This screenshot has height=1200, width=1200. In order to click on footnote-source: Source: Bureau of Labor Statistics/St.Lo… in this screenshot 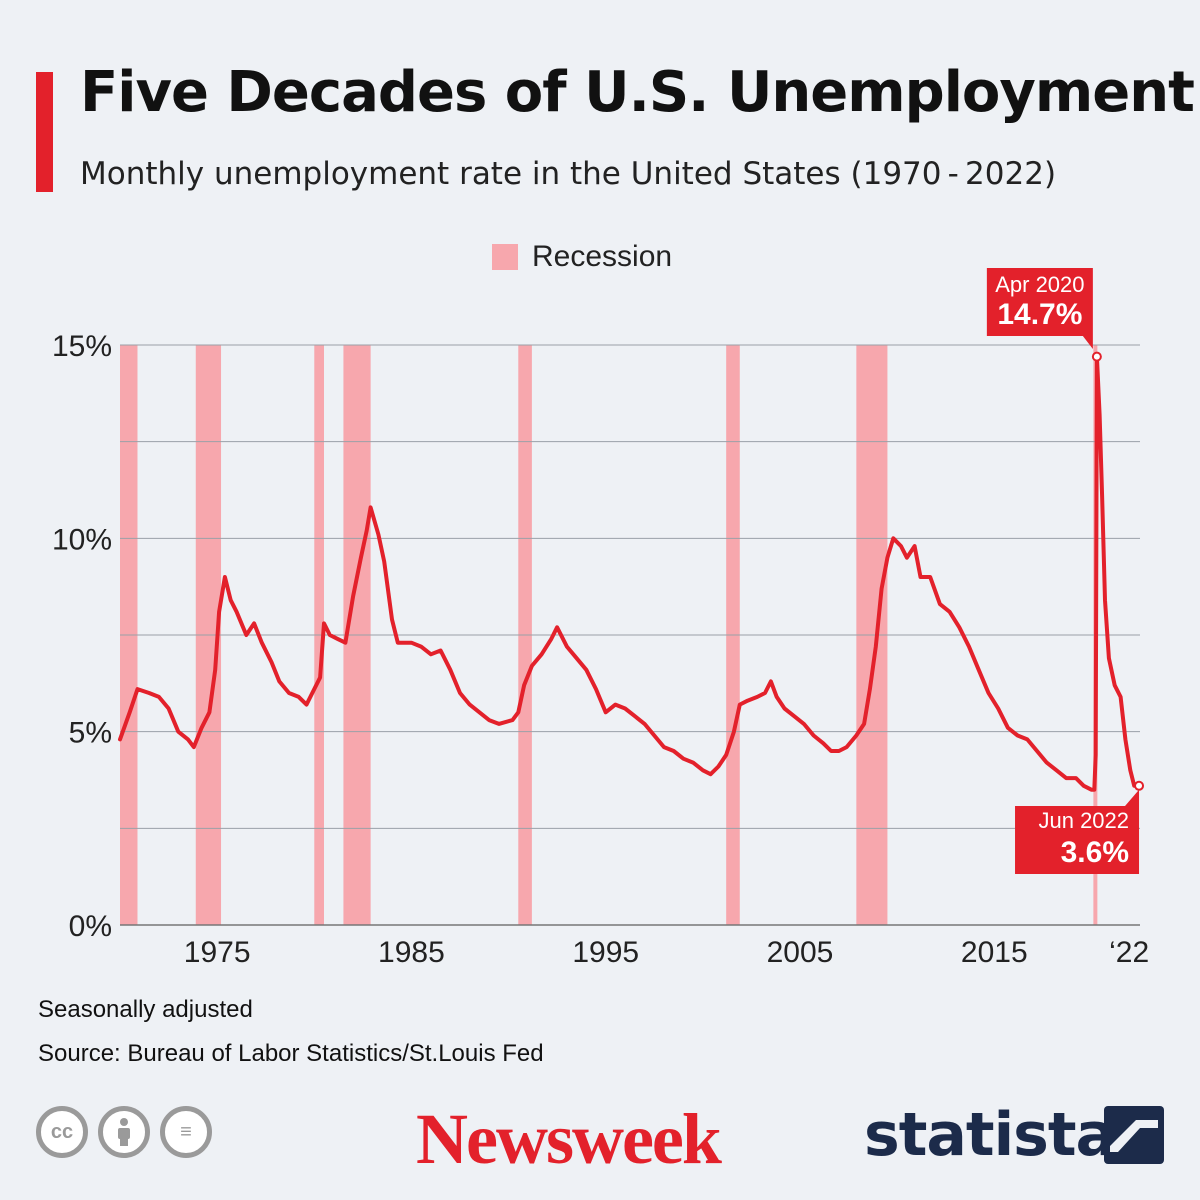, I will do `click(291, 1053)`.